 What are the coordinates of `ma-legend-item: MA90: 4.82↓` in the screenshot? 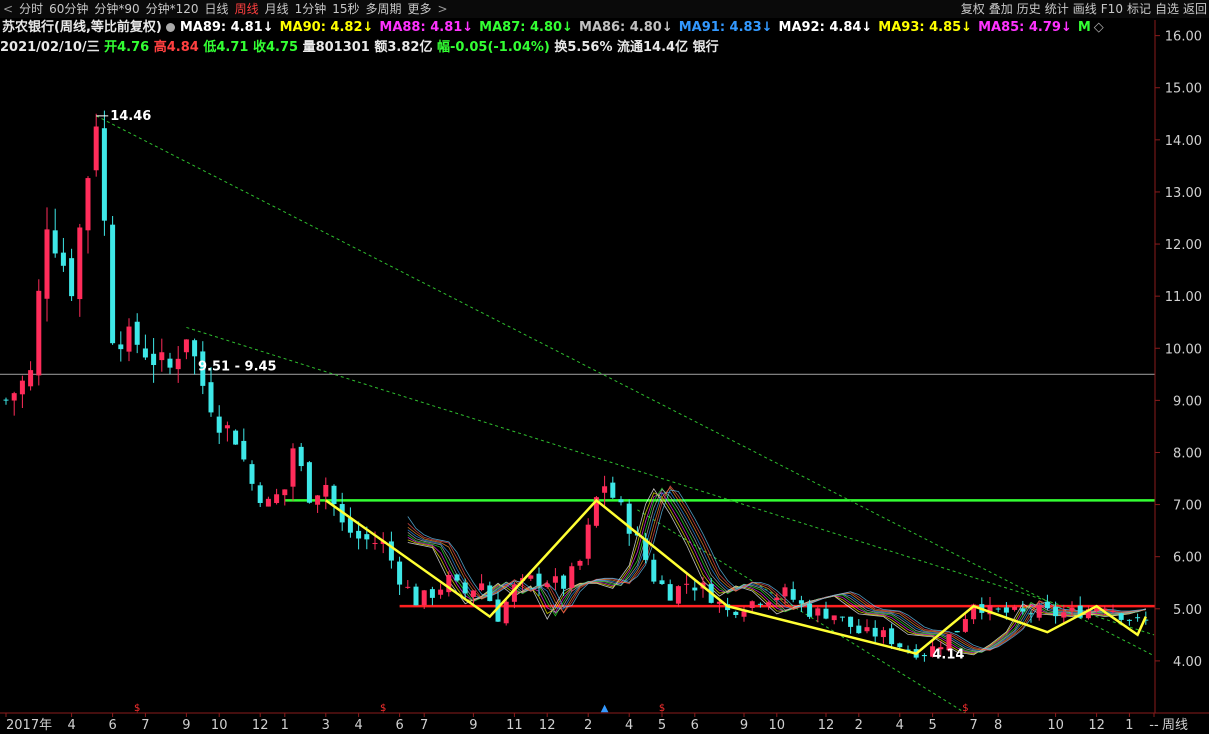 It's located at (326, 27).